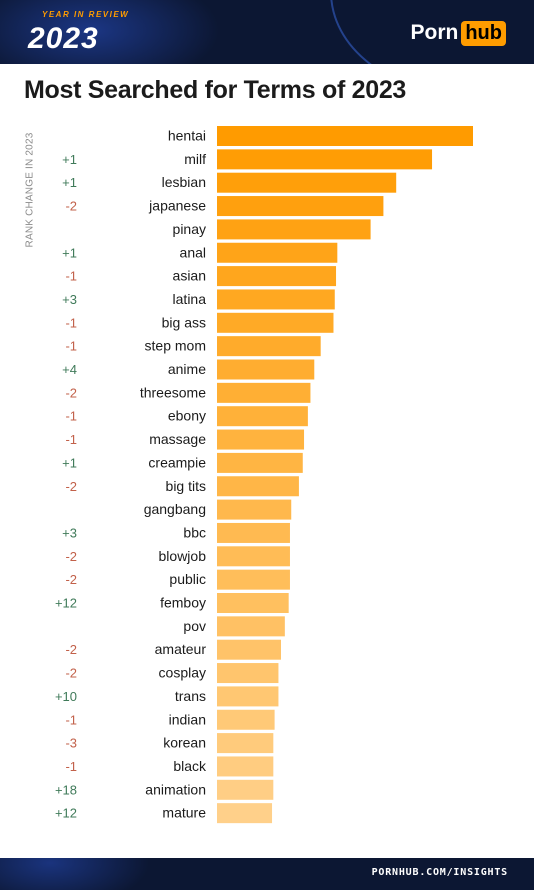 The width and height of the screenshot is (534, 890). What do you see at coordinates (294, 229) in the screenshot?
I see `bar-pinay` at bounding box center [294, 229].